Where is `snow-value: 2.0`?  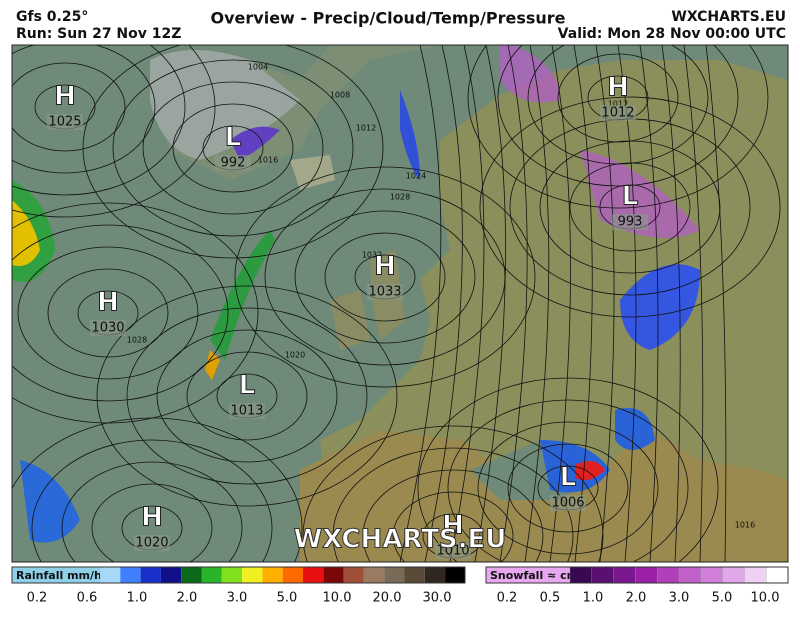
snow-value: 2.0 is located at coordinates (636, 598).